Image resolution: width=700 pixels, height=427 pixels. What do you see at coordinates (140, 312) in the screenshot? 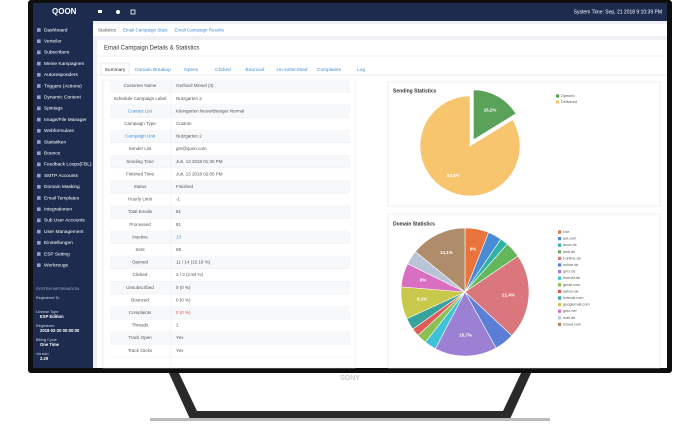
I see `row-label: Complaints` at bounding box center [140, 312].